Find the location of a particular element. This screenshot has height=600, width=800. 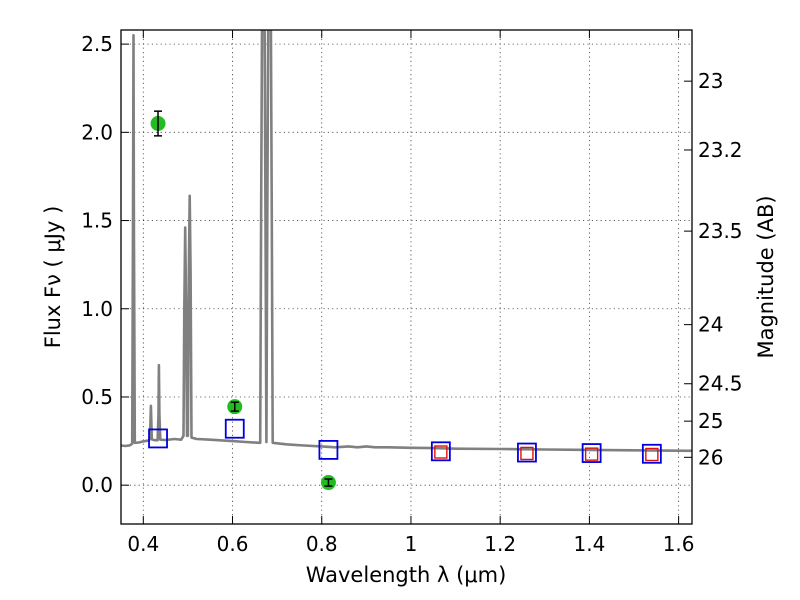

x-tick-label: 0.6 is located at coordinates (233, 544).